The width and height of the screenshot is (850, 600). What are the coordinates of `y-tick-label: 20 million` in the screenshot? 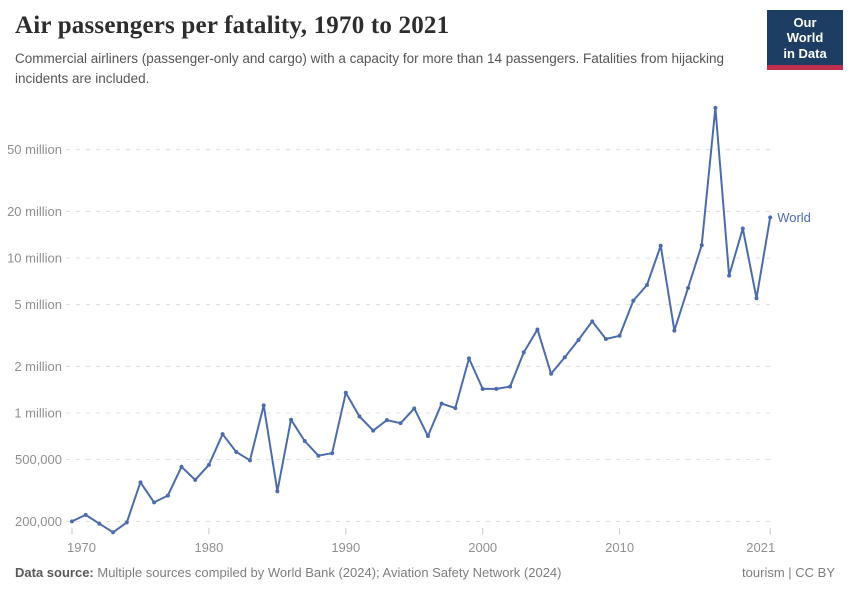 It's located at (34, 211).